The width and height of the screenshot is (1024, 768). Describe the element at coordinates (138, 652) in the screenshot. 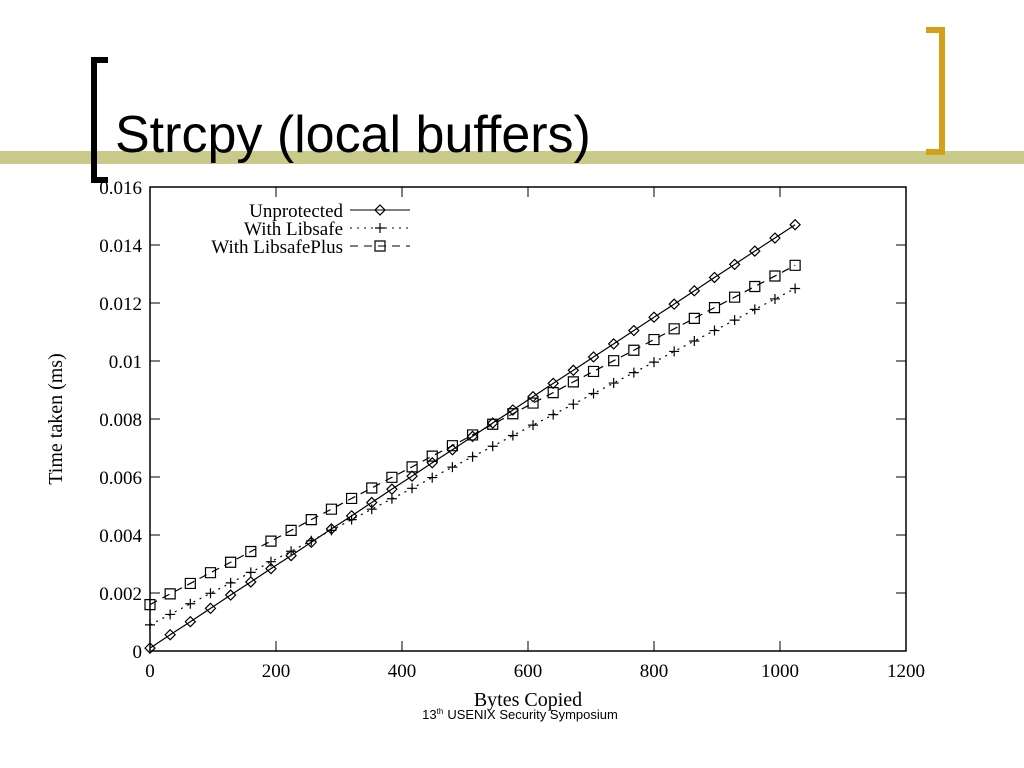

I see `y-tick-label: 0` at that location.